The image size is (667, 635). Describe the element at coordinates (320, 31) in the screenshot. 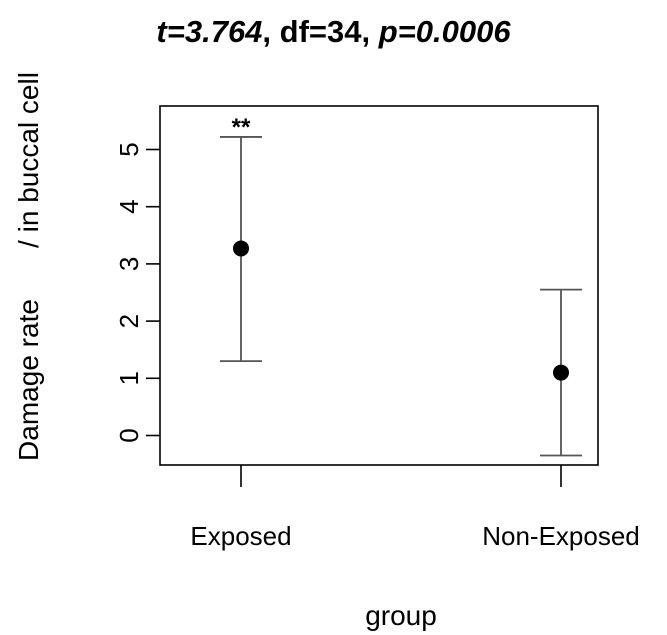

I see `title-df-text: , df=34,` at that location.